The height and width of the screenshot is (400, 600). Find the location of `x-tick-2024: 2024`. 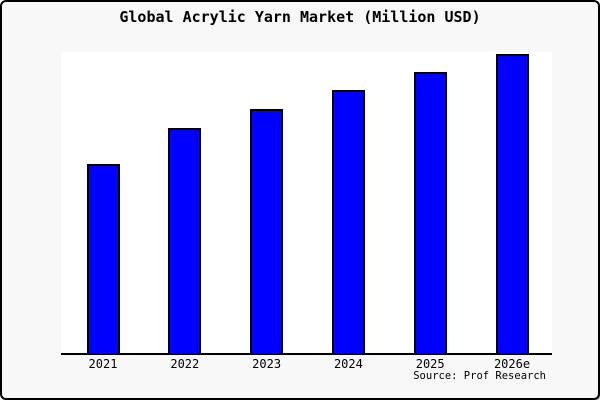

x-tick-2024: 2024 is located at coordinates (348, 364).